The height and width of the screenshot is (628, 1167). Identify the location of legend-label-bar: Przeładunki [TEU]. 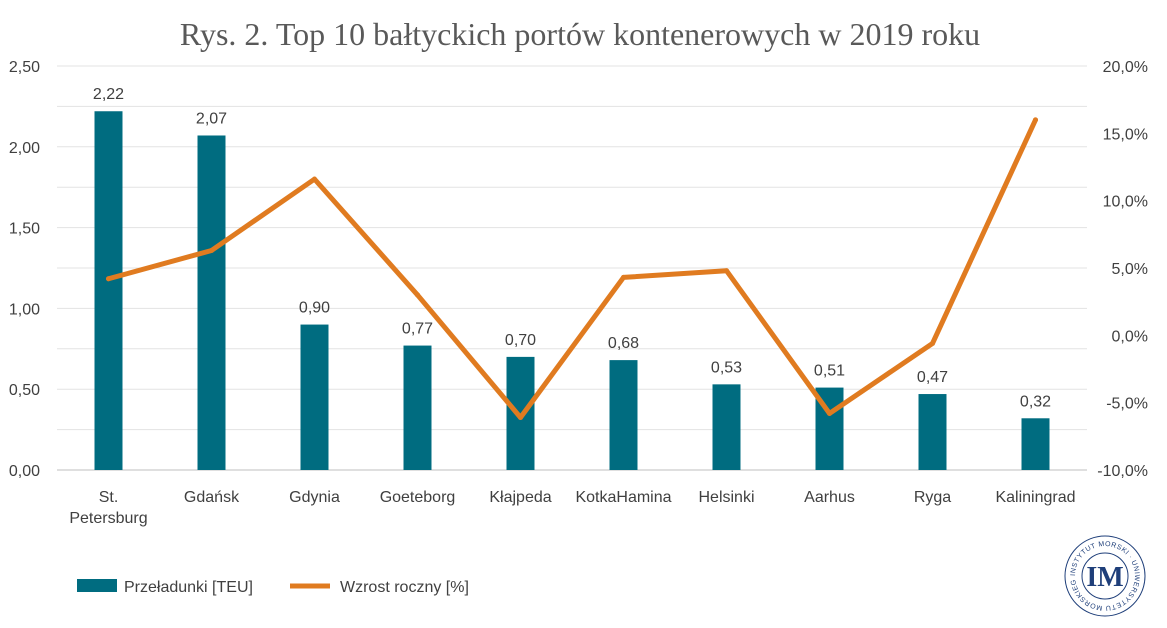
(188, 587).